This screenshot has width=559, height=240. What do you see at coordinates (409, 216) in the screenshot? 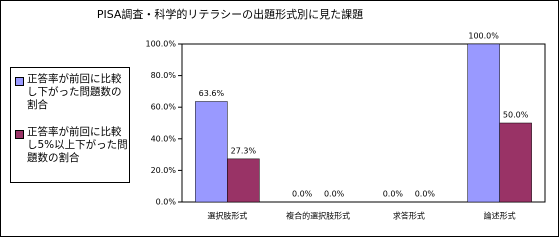
I see `x-tick-label: 求答形式` at bounding box center [409, 216].